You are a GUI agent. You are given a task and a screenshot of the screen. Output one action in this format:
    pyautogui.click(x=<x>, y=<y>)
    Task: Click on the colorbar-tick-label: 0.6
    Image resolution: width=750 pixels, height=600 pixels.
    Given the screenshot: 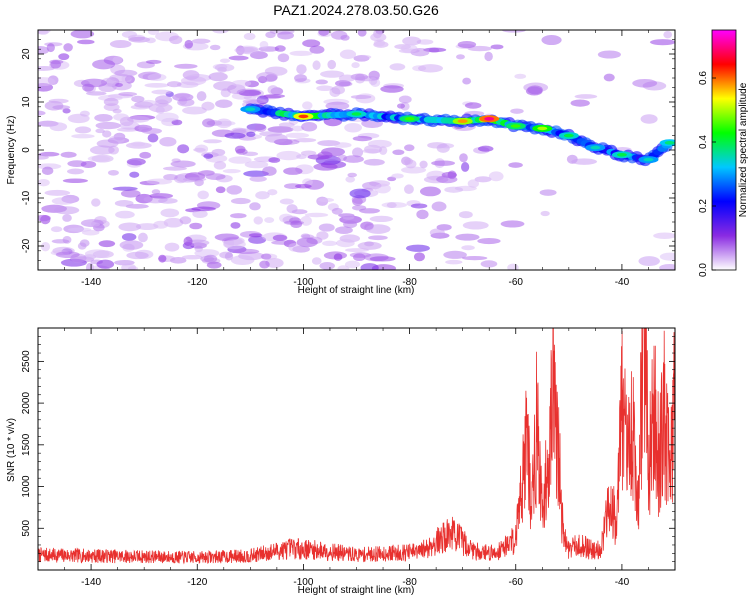 What is the action you would take?
    pyautogui.click(x=703, y=78)
    